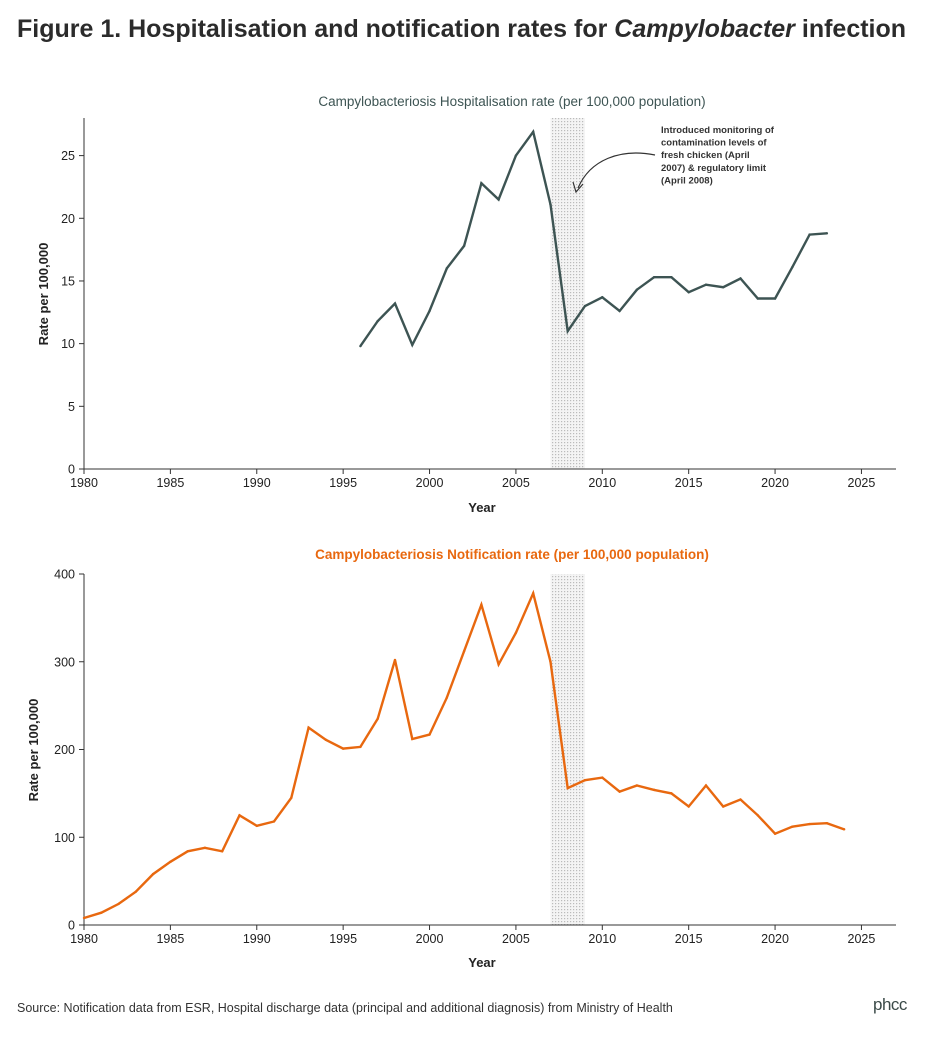 This screenshot has width=931, height=1038. What do you see at coordinates (890, 1004) in the screenshot?
I see `phcc-logo: phcc` at bounding box center [890, 1004].